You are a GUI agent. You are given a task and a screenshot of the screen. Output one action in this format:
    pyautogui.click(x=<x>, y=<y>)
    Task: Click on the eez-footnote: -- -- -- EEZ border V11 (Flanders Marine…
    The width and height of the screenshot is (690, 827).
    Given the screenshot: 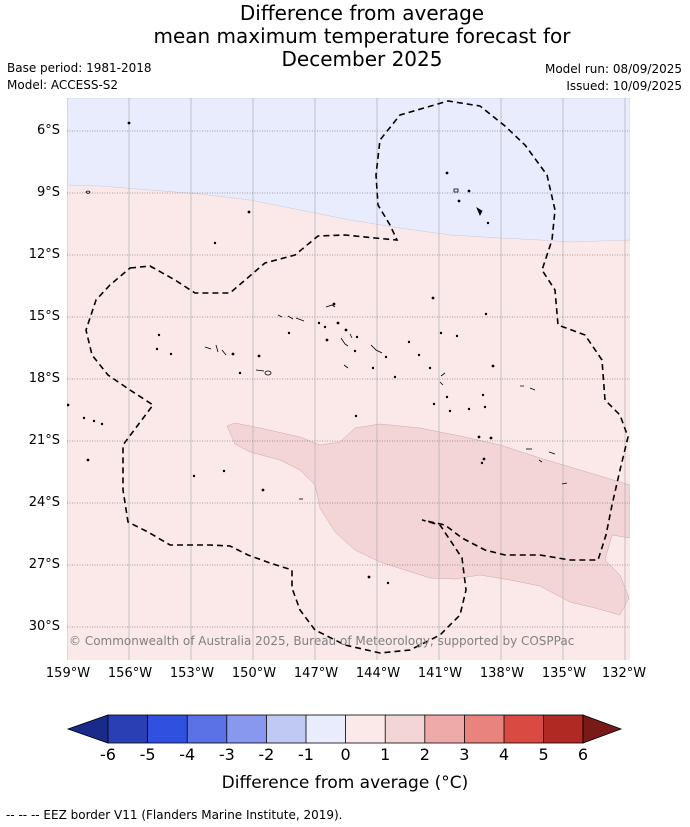 What is the action you would take?
    pyautogui.click(x=174, y=815)
    